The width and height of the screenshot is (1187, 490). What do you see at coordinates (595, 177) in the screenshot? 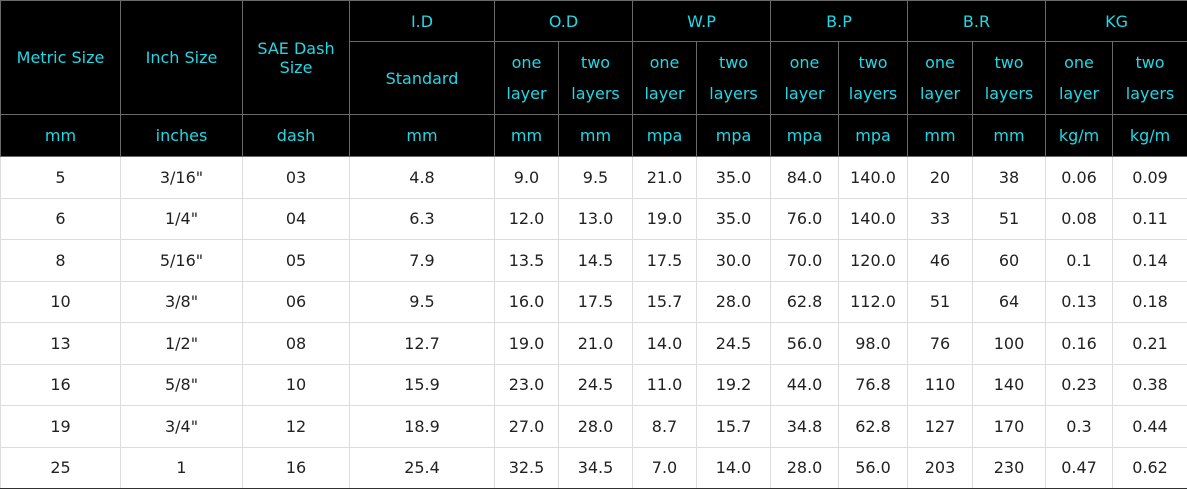
I see `table-cell: 9.5` at bounding box center [595, 177].